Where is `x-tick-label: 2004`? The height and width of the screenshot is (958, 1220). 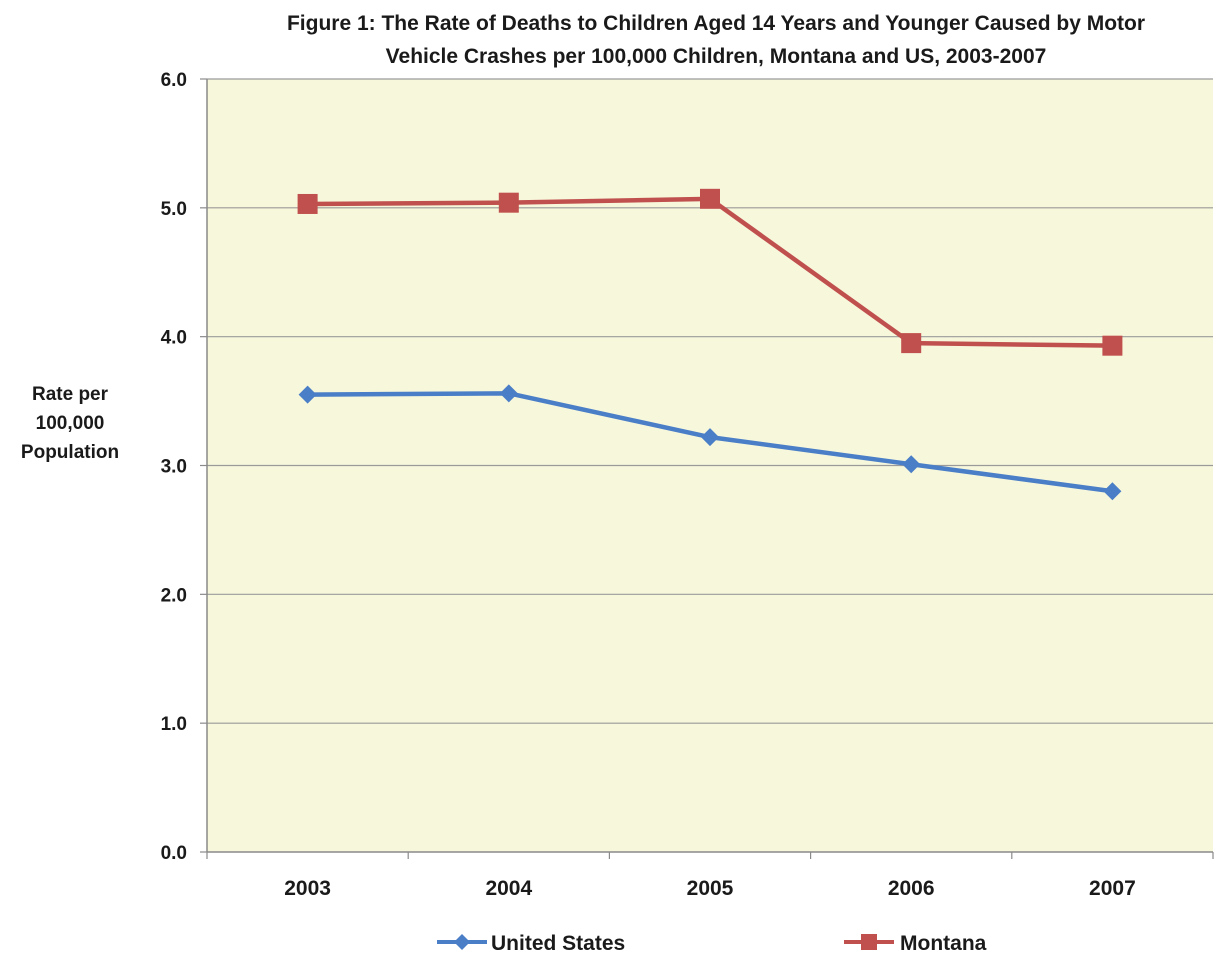
x-tick-label: 2004 is located at coordinates (508, 888).